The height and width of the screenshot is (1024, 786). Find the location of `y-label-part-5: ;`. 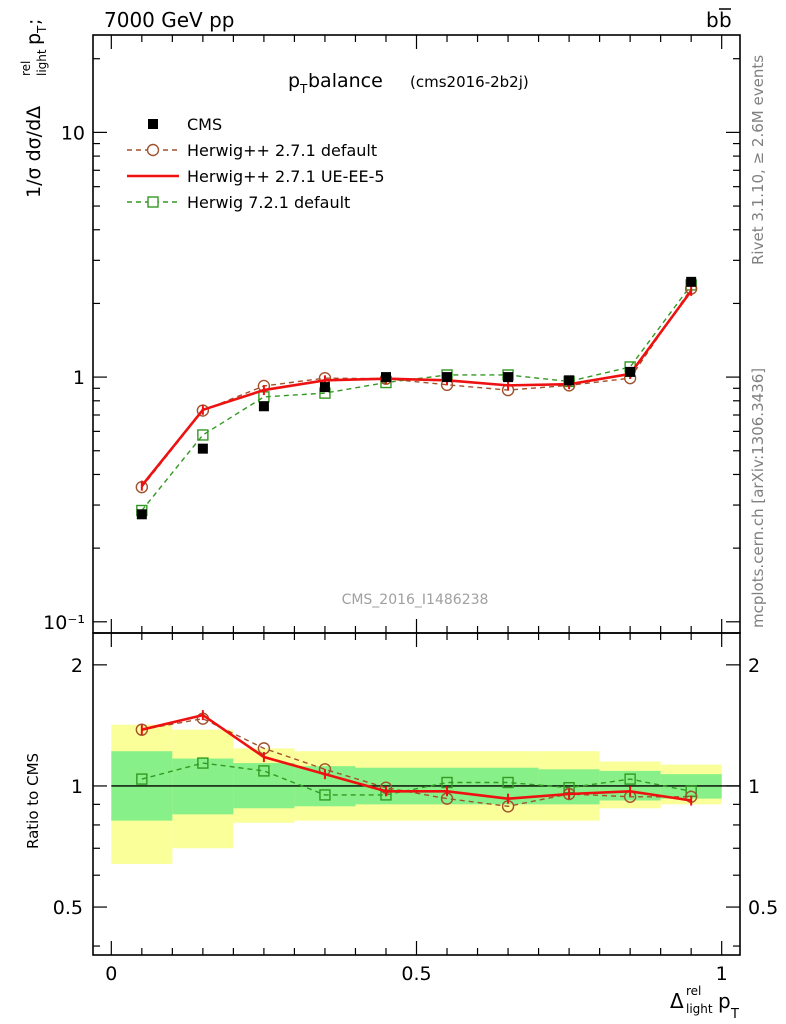

y-label-part-5: ; is located at coordinates (34, 22).